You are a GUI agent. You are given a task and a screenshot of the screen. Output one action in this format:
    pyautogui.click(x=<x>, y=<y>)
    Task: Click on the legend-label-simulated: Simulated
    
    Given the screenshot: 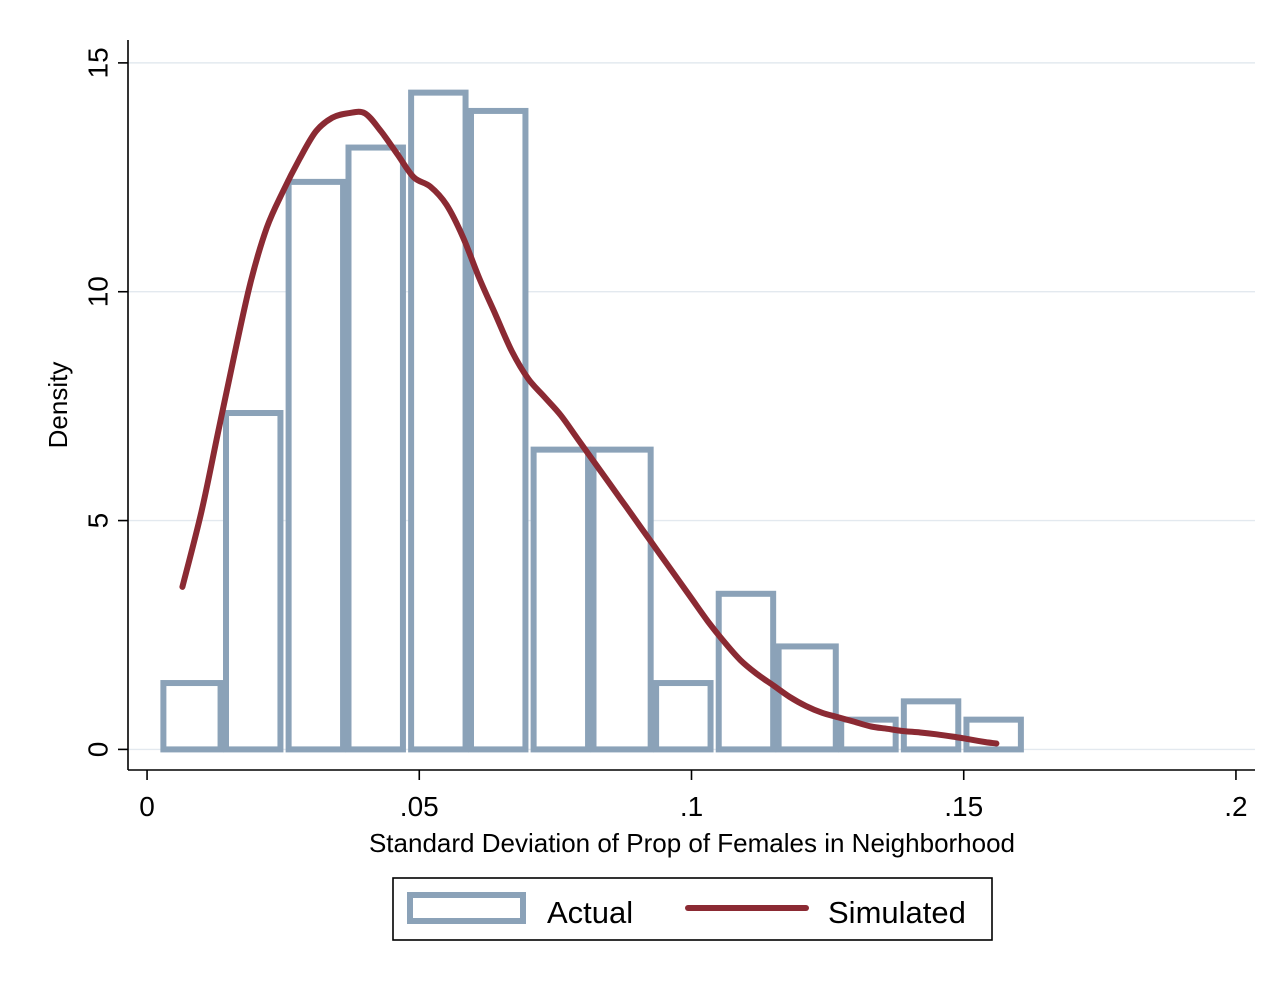 What is the action you would take?
    pyautogui.click(x=897, y=912)
    